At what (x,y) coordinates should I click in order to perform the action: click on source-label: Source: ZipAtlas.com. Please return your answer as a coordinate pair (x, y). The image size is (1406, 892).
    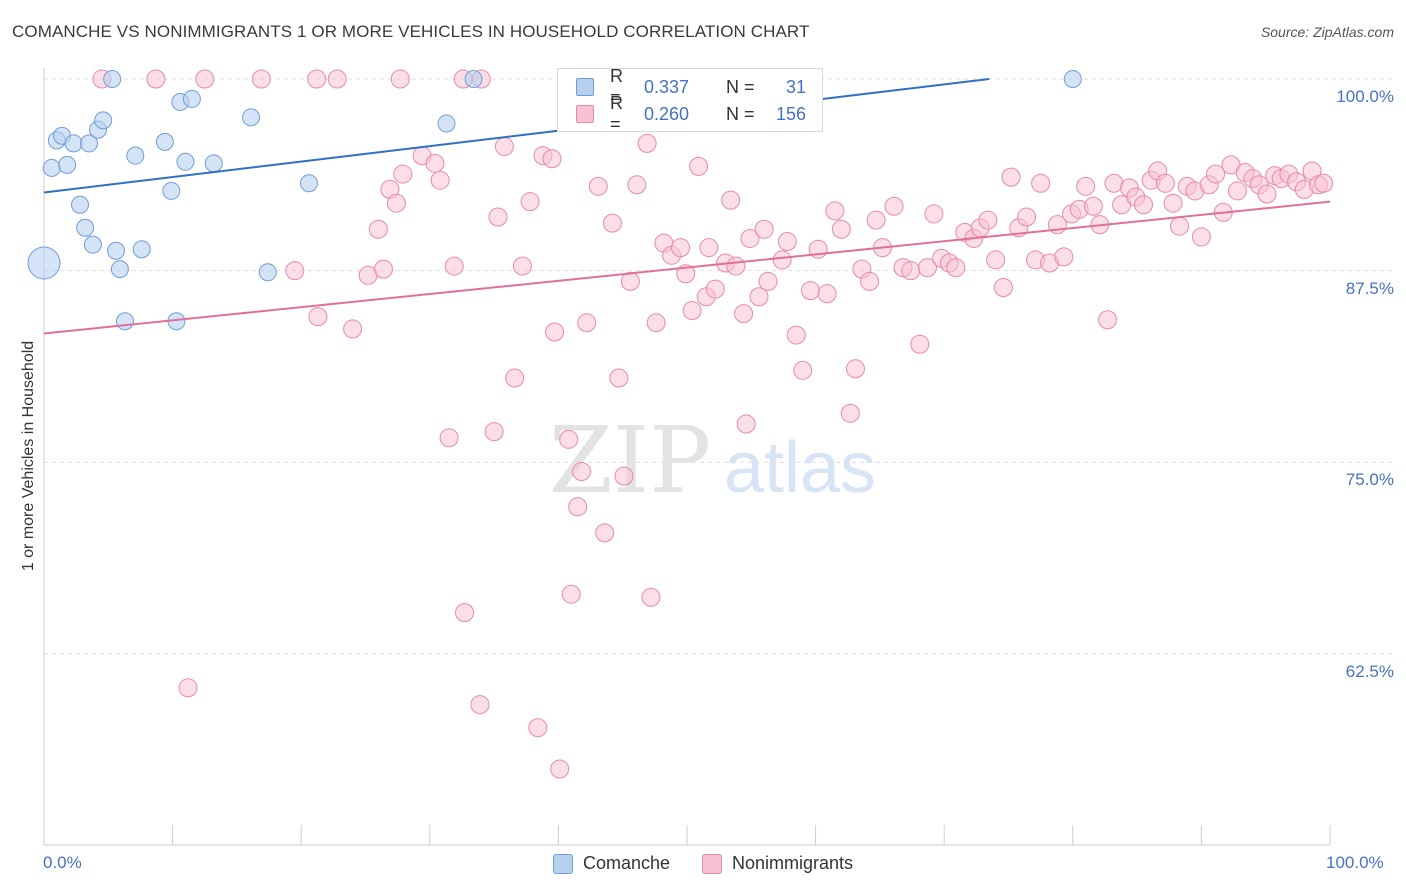
    Looking at the image, I should click on (1327, 32).